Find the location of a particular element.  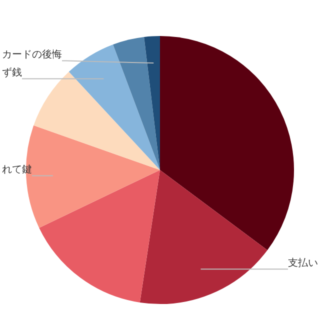

slice-label: ず銭 is located at coordinates (12, 72).